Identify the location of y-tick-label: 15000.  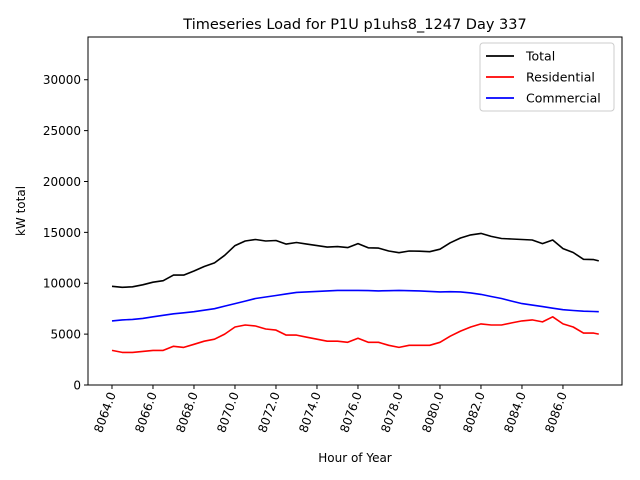
(62, 233).